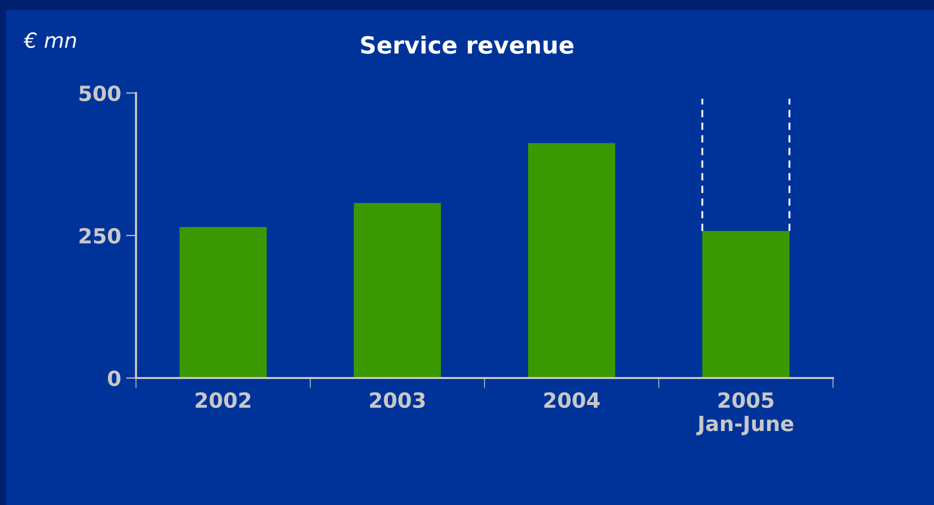  What do you see at coordinates (397, 400) in the screenshot?
I see `x-tick-label: 2003` at bounding box center [397, 400].